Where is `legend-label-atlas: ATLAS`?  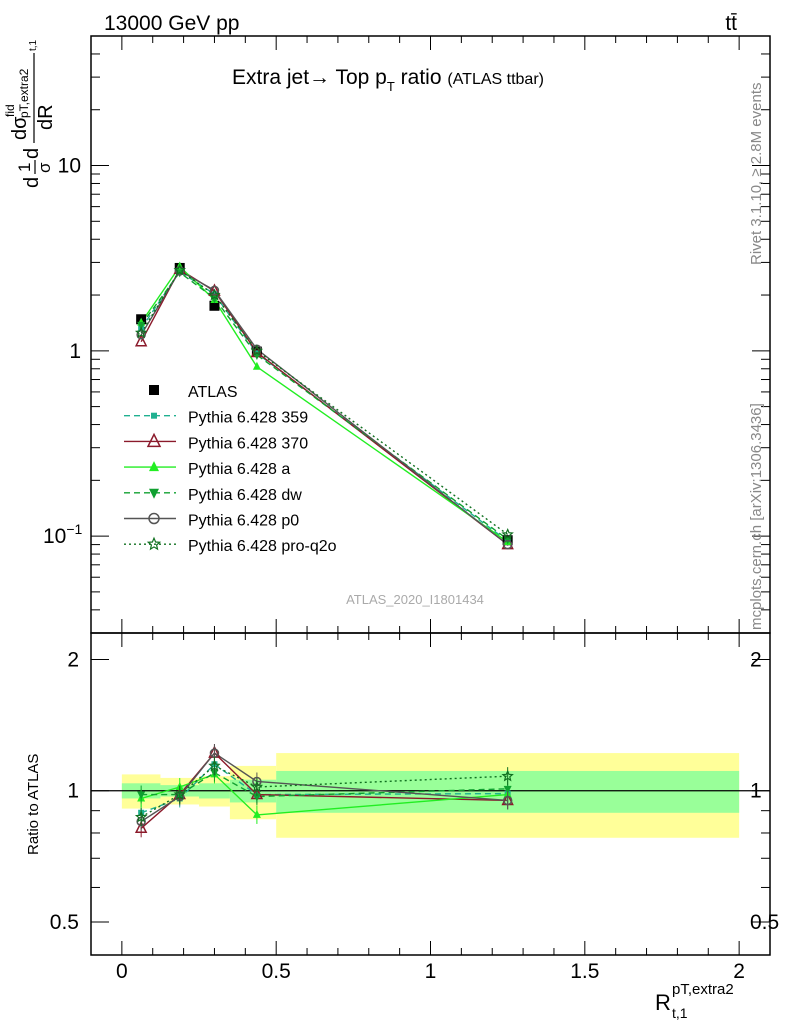
legend-label-atlas: ATLAS is located at coordinates (213, 392).